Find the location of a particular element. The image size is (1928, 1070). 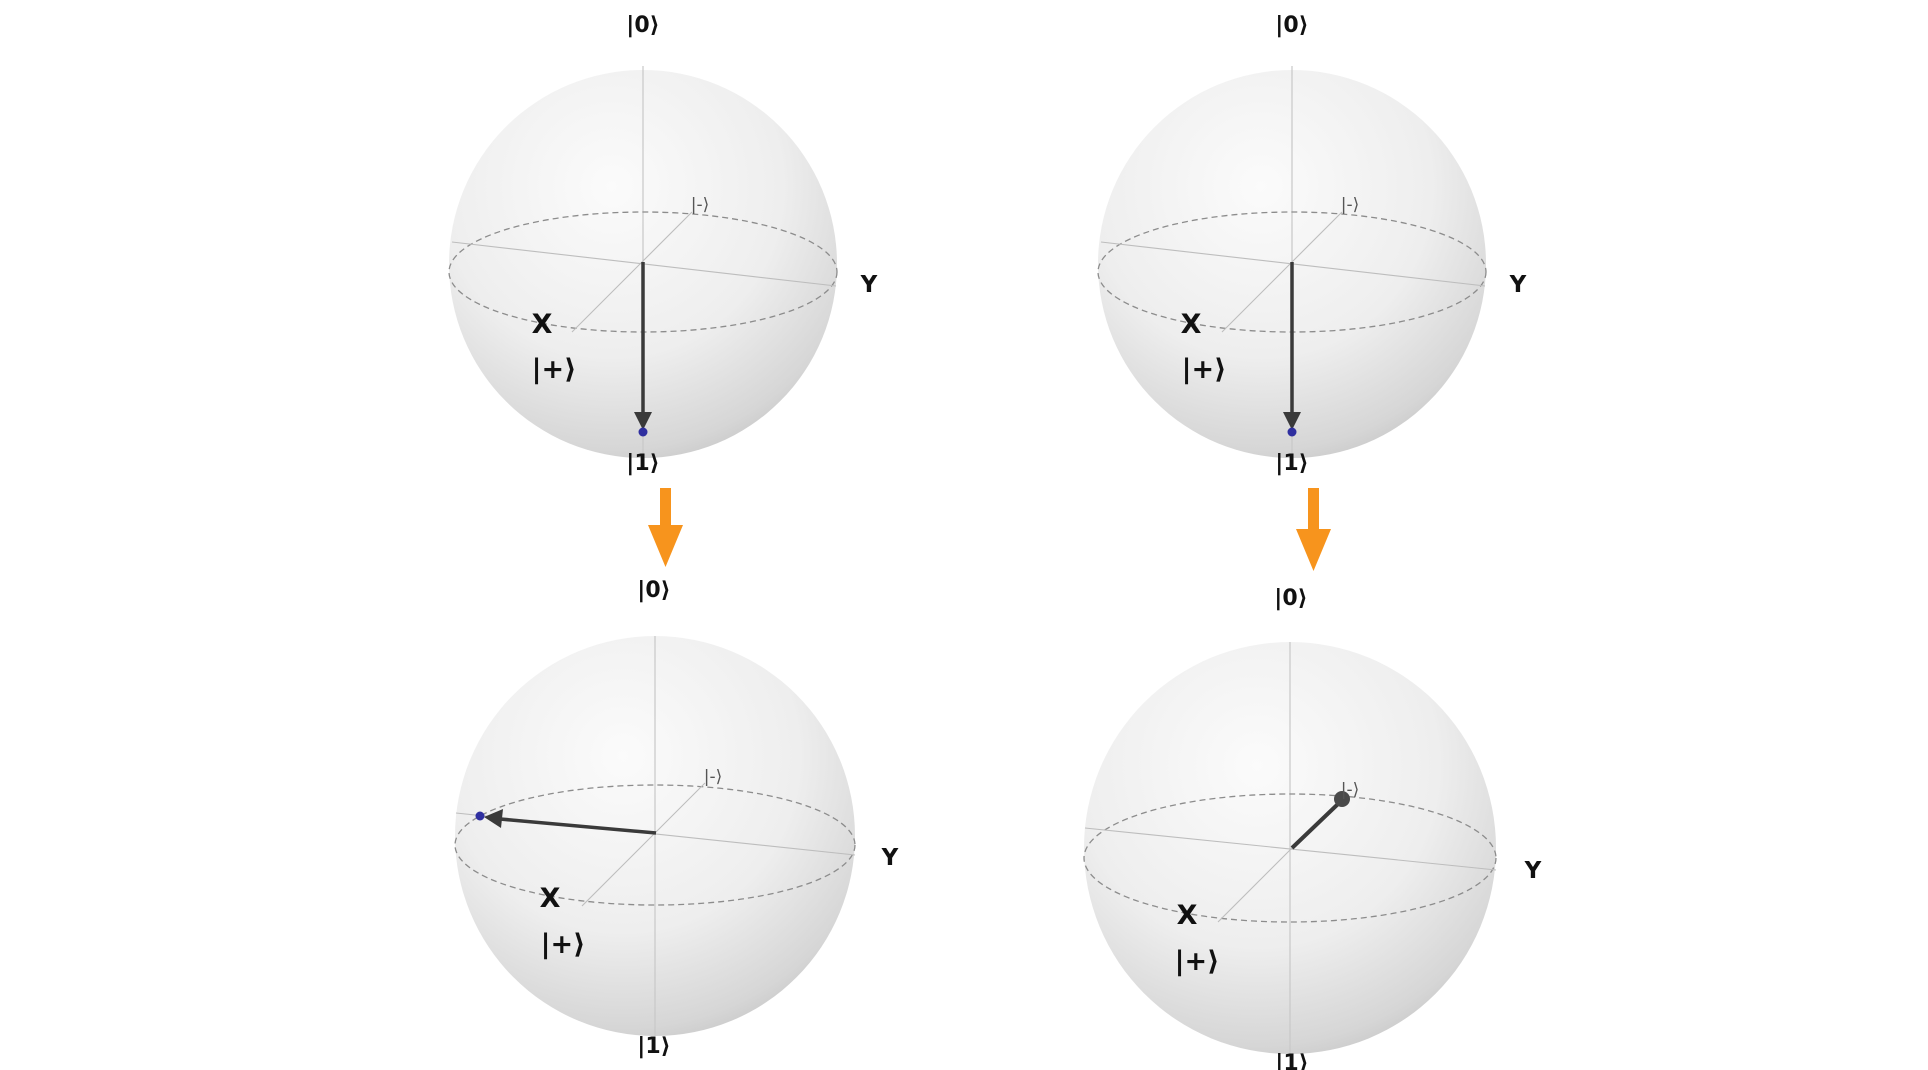

transition-arrow-right is located at coordinates (1313, 529).